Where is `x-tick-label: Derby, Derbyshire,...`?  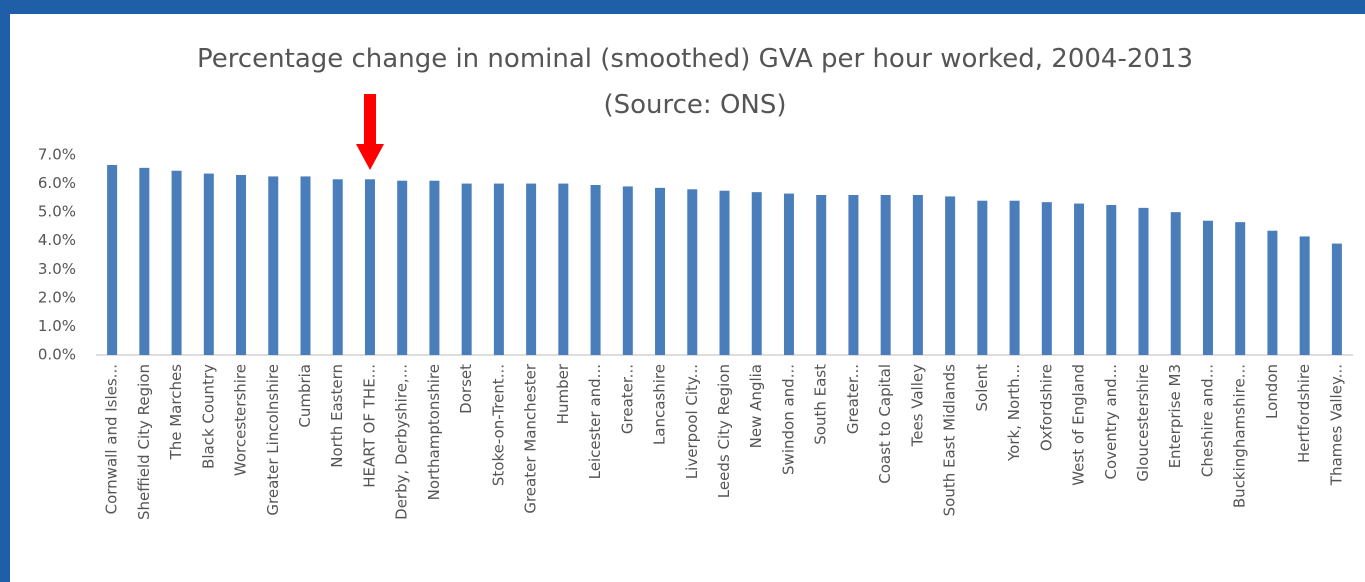
x-tick-label: Derby, Derbyshire,... is located at coordinates (402, 442).